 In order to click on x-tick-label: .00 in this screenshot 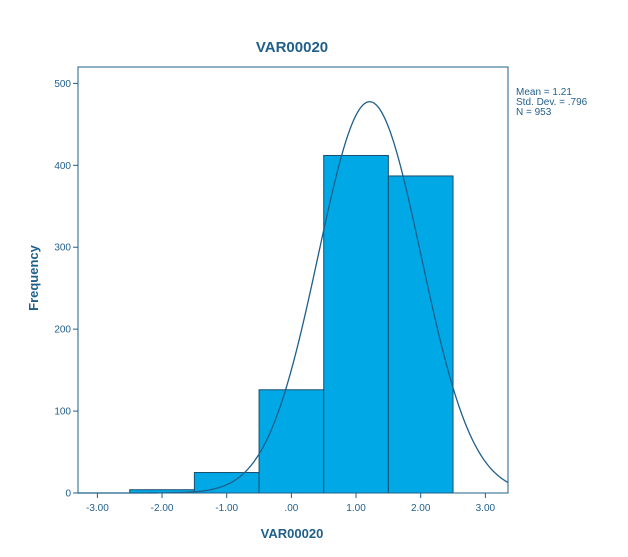, I will do `click(291, 508)`.